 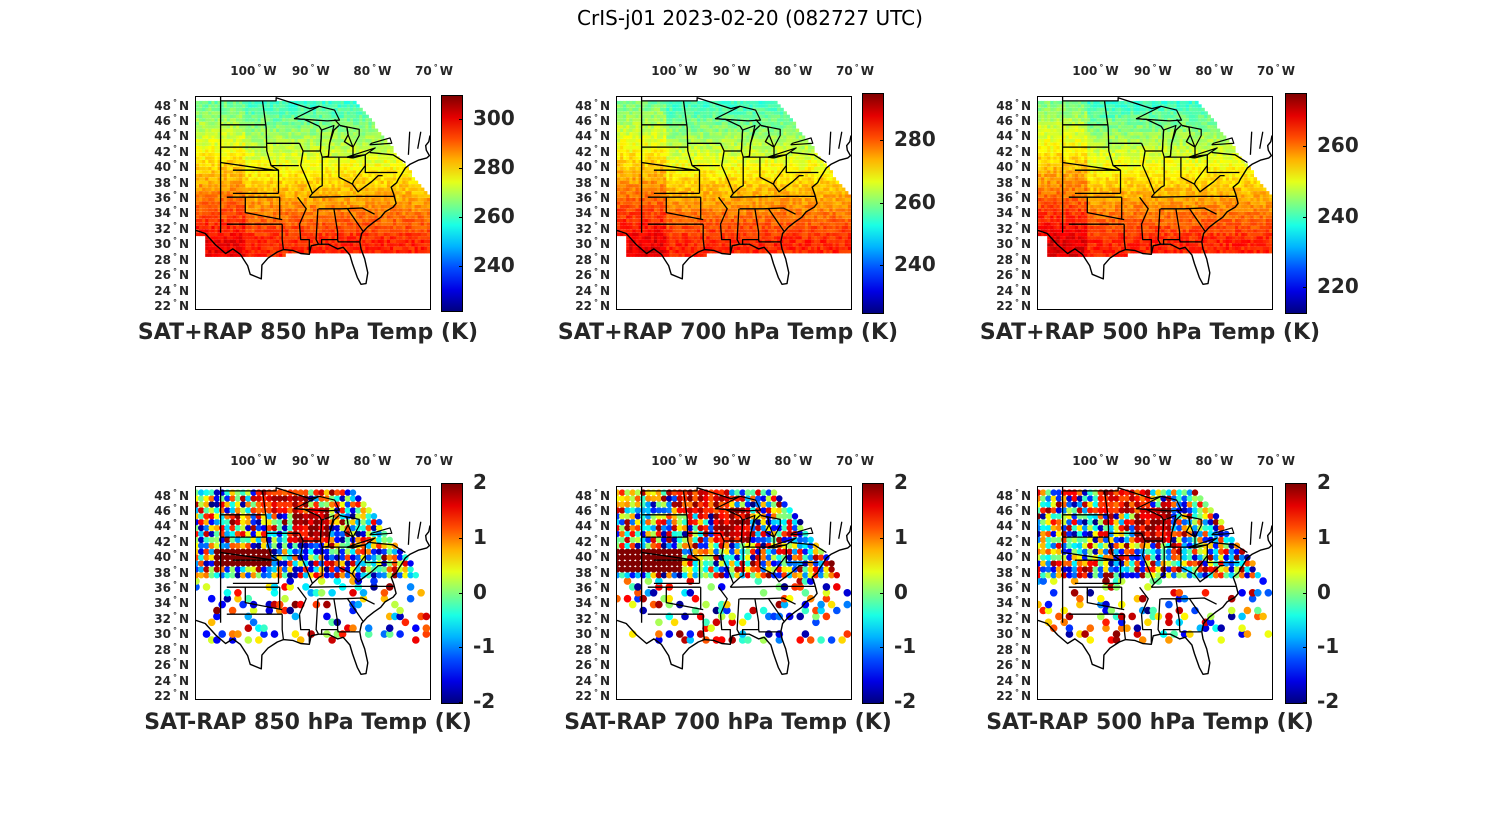 I want to click on lat-value: 46, so click(x=162, y=120).